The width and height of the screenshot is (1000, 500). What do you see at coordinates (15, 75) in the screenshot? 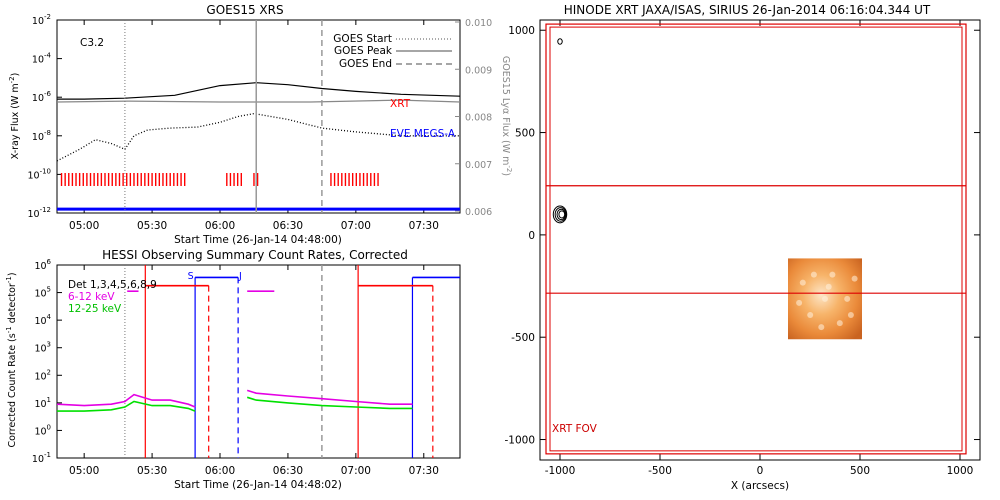
I see `goes-y-label-end: )` at bounding box center [15, 75].